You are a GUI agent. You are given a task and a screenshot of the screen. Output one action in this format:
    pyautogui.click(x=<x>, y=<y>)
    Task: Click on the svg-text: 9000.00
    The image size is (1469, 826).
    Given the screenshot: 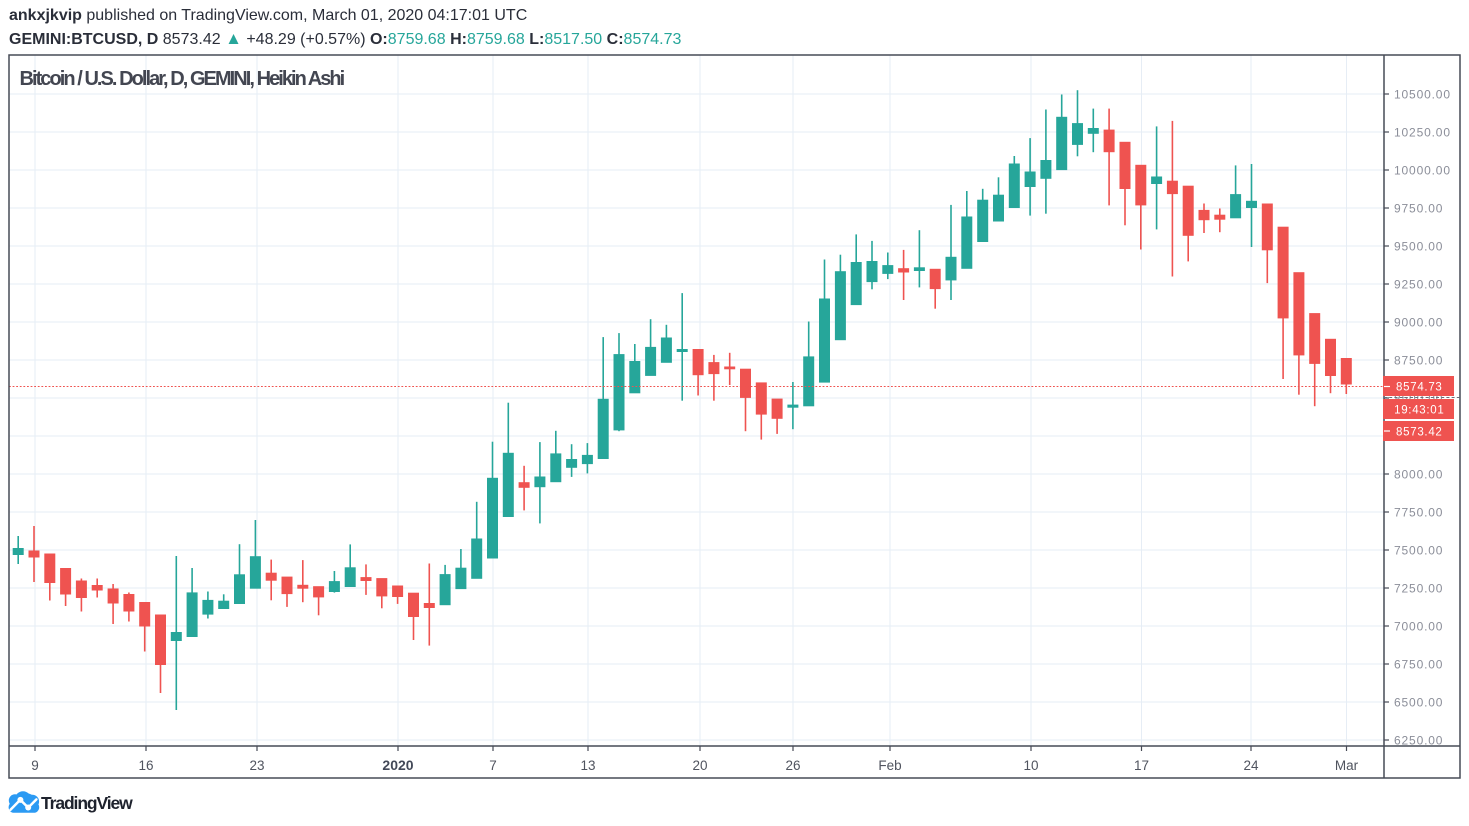 What is the action you would take?
    pyautogui.click(x=1418, y=323)
    